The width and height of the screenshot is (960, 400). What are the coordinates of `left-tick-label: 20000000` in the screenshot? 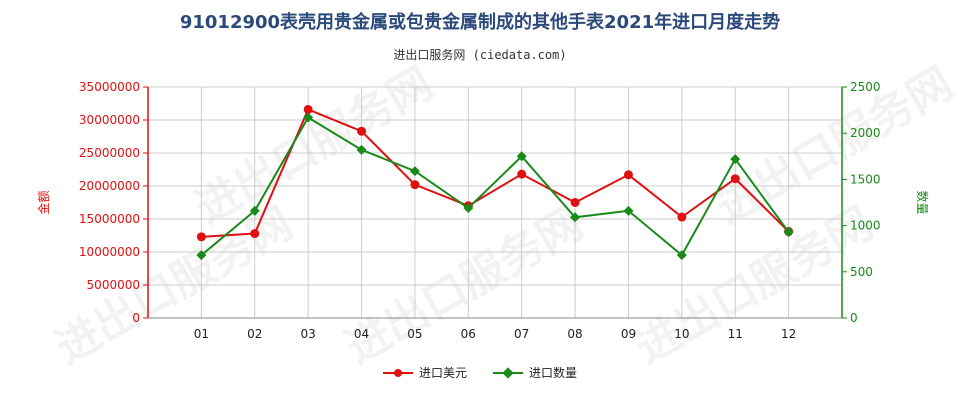 It's located at (109, 186).